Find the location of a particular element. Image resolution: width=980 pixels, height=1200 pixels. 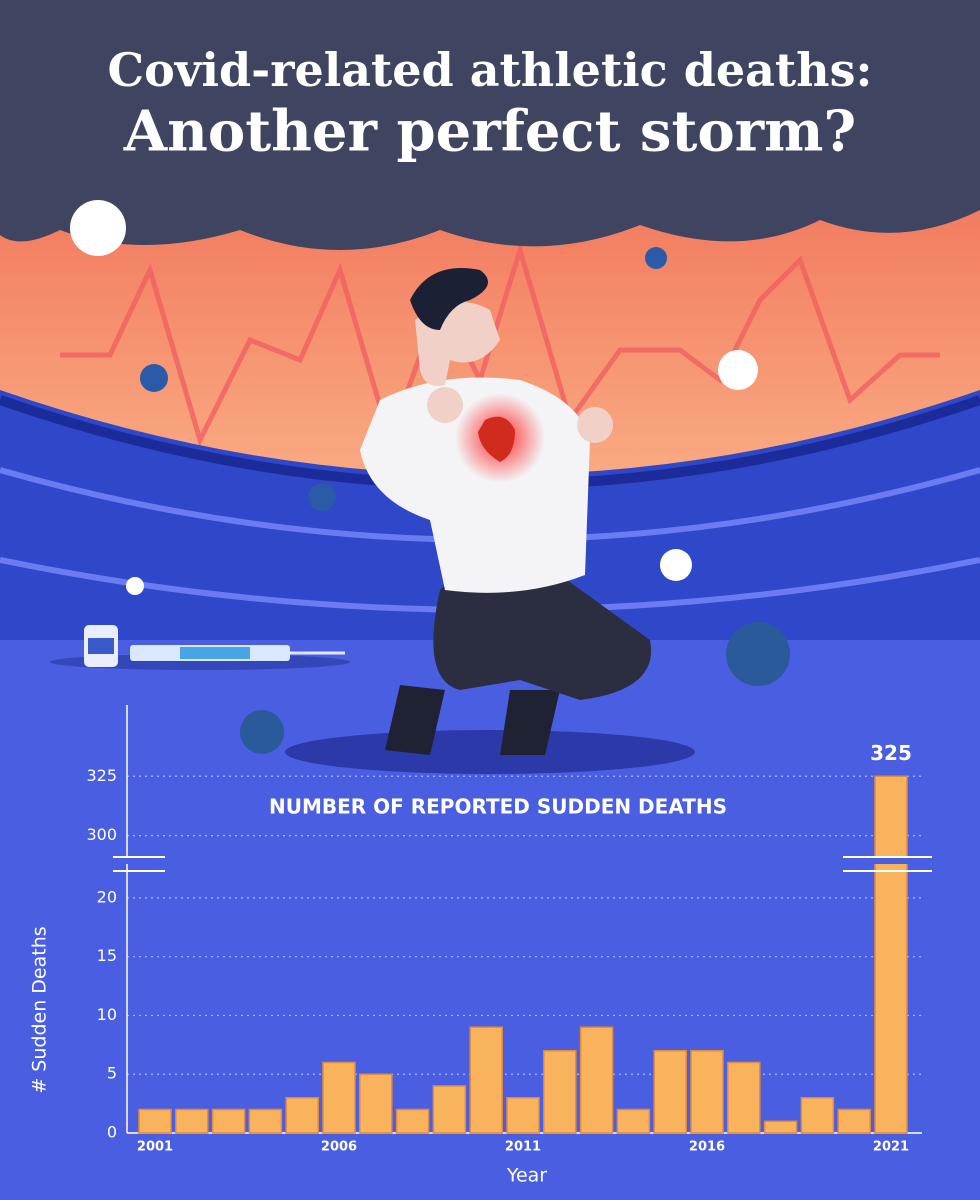

x-tick-label: 2016 is located at coordinates (707, 1147).